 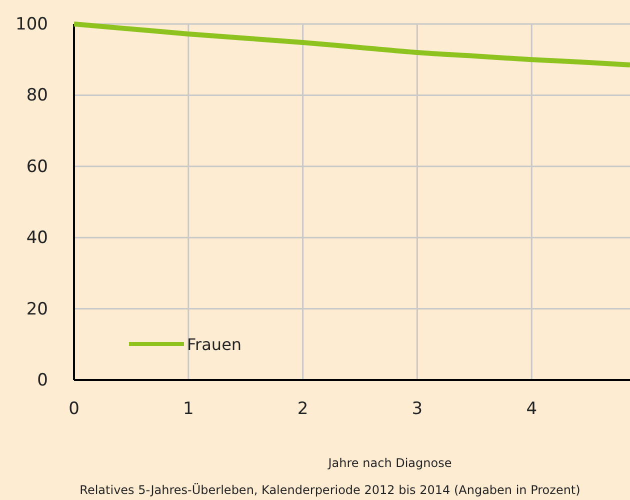 What do you see at coordinates (302, 409) in the screenshot?
I see `x-tick-label: 2` at bounding box center [302, 409].